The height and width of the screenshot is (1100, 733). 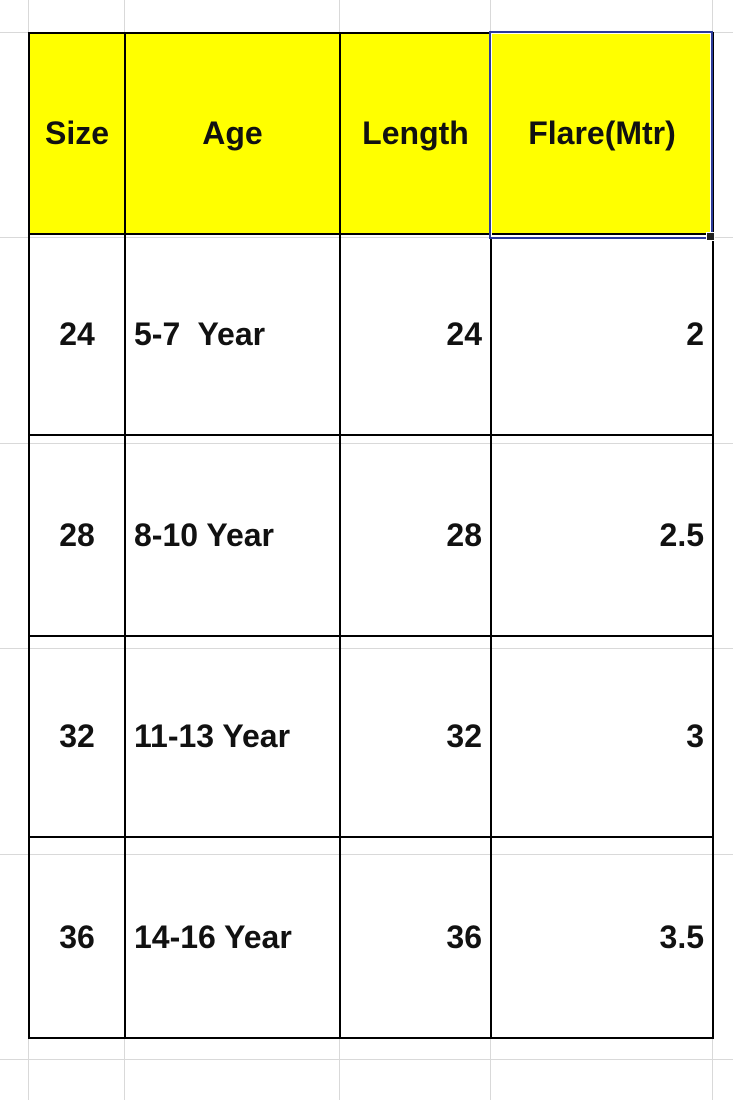 What do you see at coordinates (232, 334) in the screenshot?
I see `cell-age: 5-7 Year` at bounding box center [232, 334].